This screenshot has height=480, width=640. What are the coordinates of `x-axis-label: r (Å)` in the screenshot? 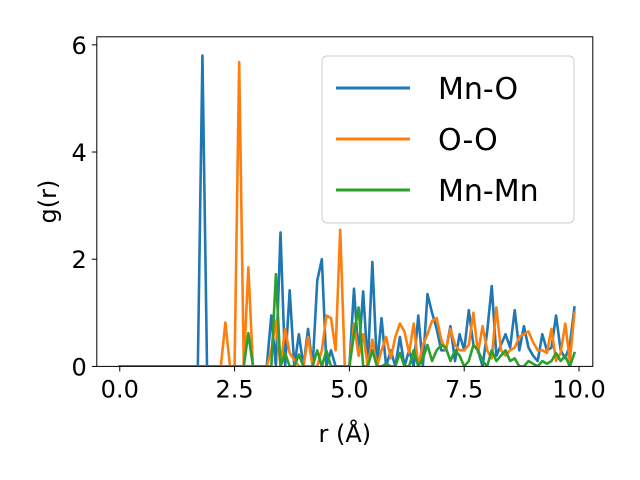 It's located at (344, 433).